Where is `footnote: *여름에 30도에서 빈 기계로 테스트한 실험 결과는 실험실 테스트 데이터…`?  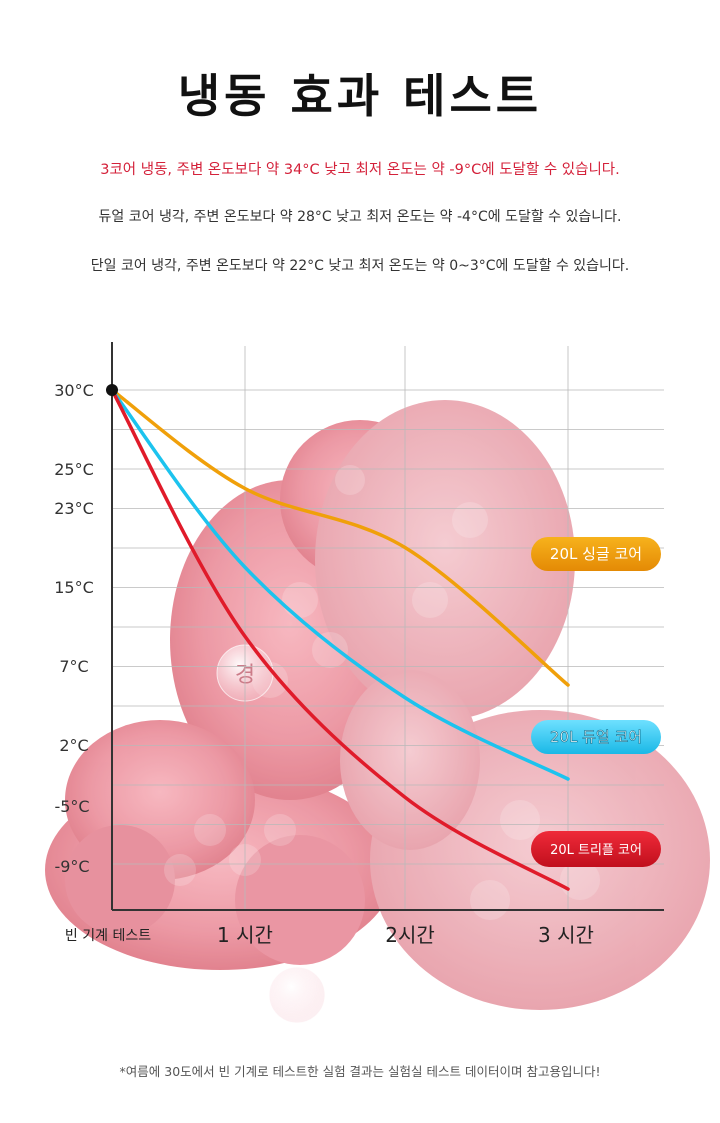
footnote: *여름에 30도에서 빈 기계로 테스트한 실험 결과는 실험실 테스트 데이터… is located at coordinates (360, 1071).